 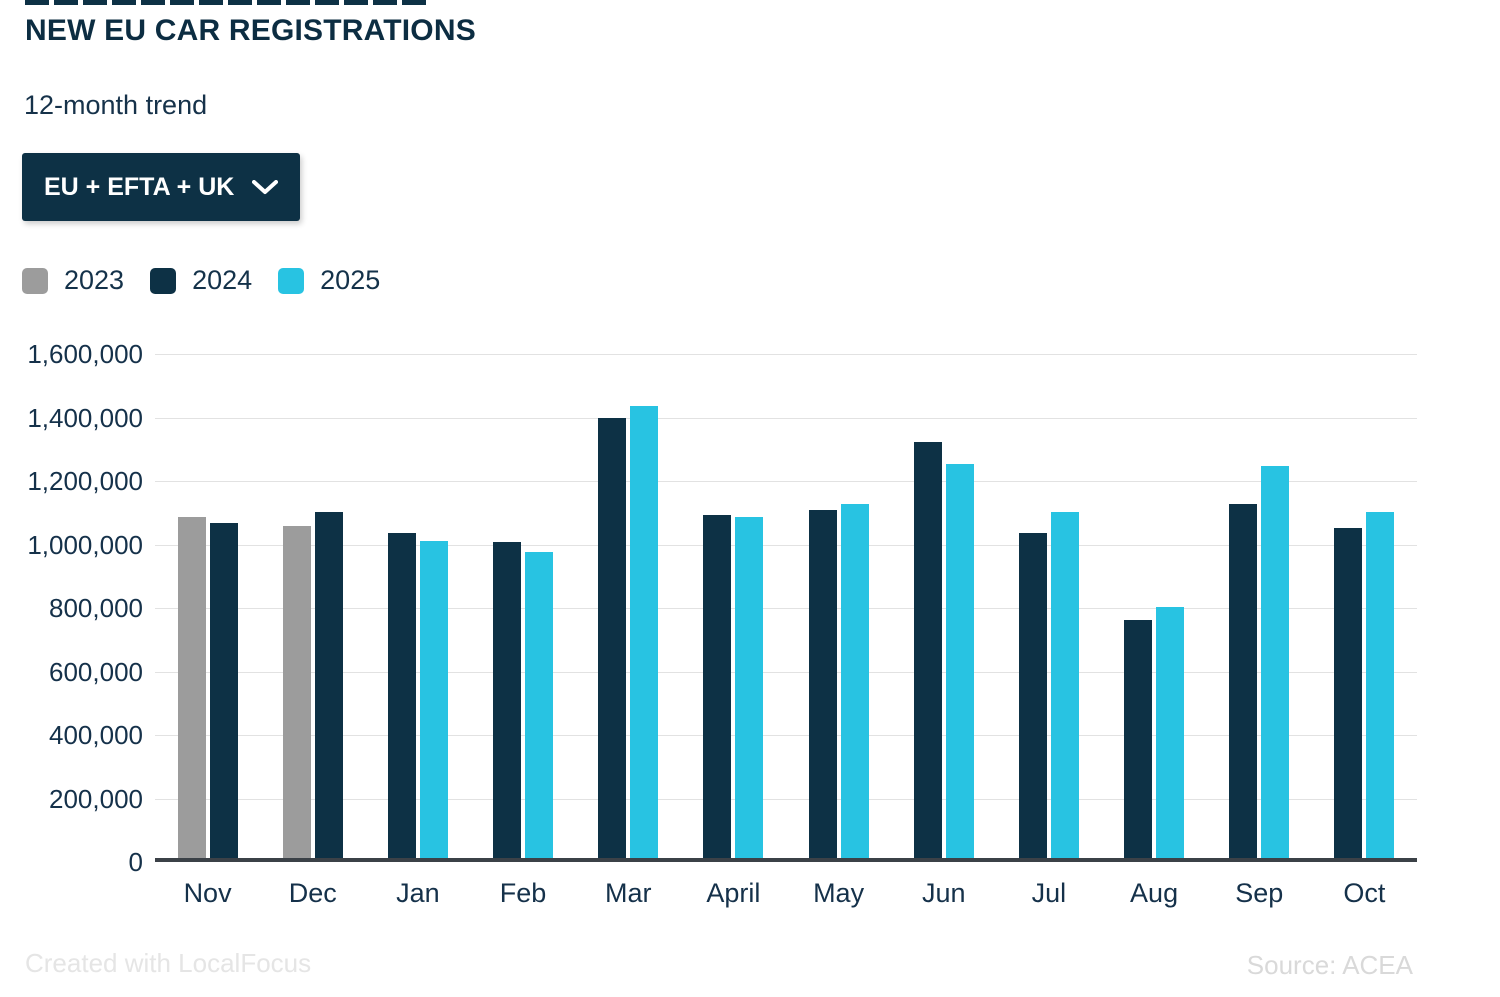 I want to click on bar-Aug-2025, so click(x=1170, y=732).